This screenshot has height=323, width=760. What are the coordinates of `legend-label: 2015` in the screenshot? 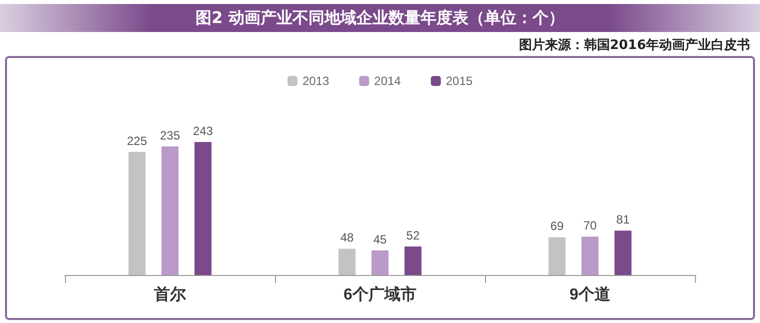 It's located at (459, 81).